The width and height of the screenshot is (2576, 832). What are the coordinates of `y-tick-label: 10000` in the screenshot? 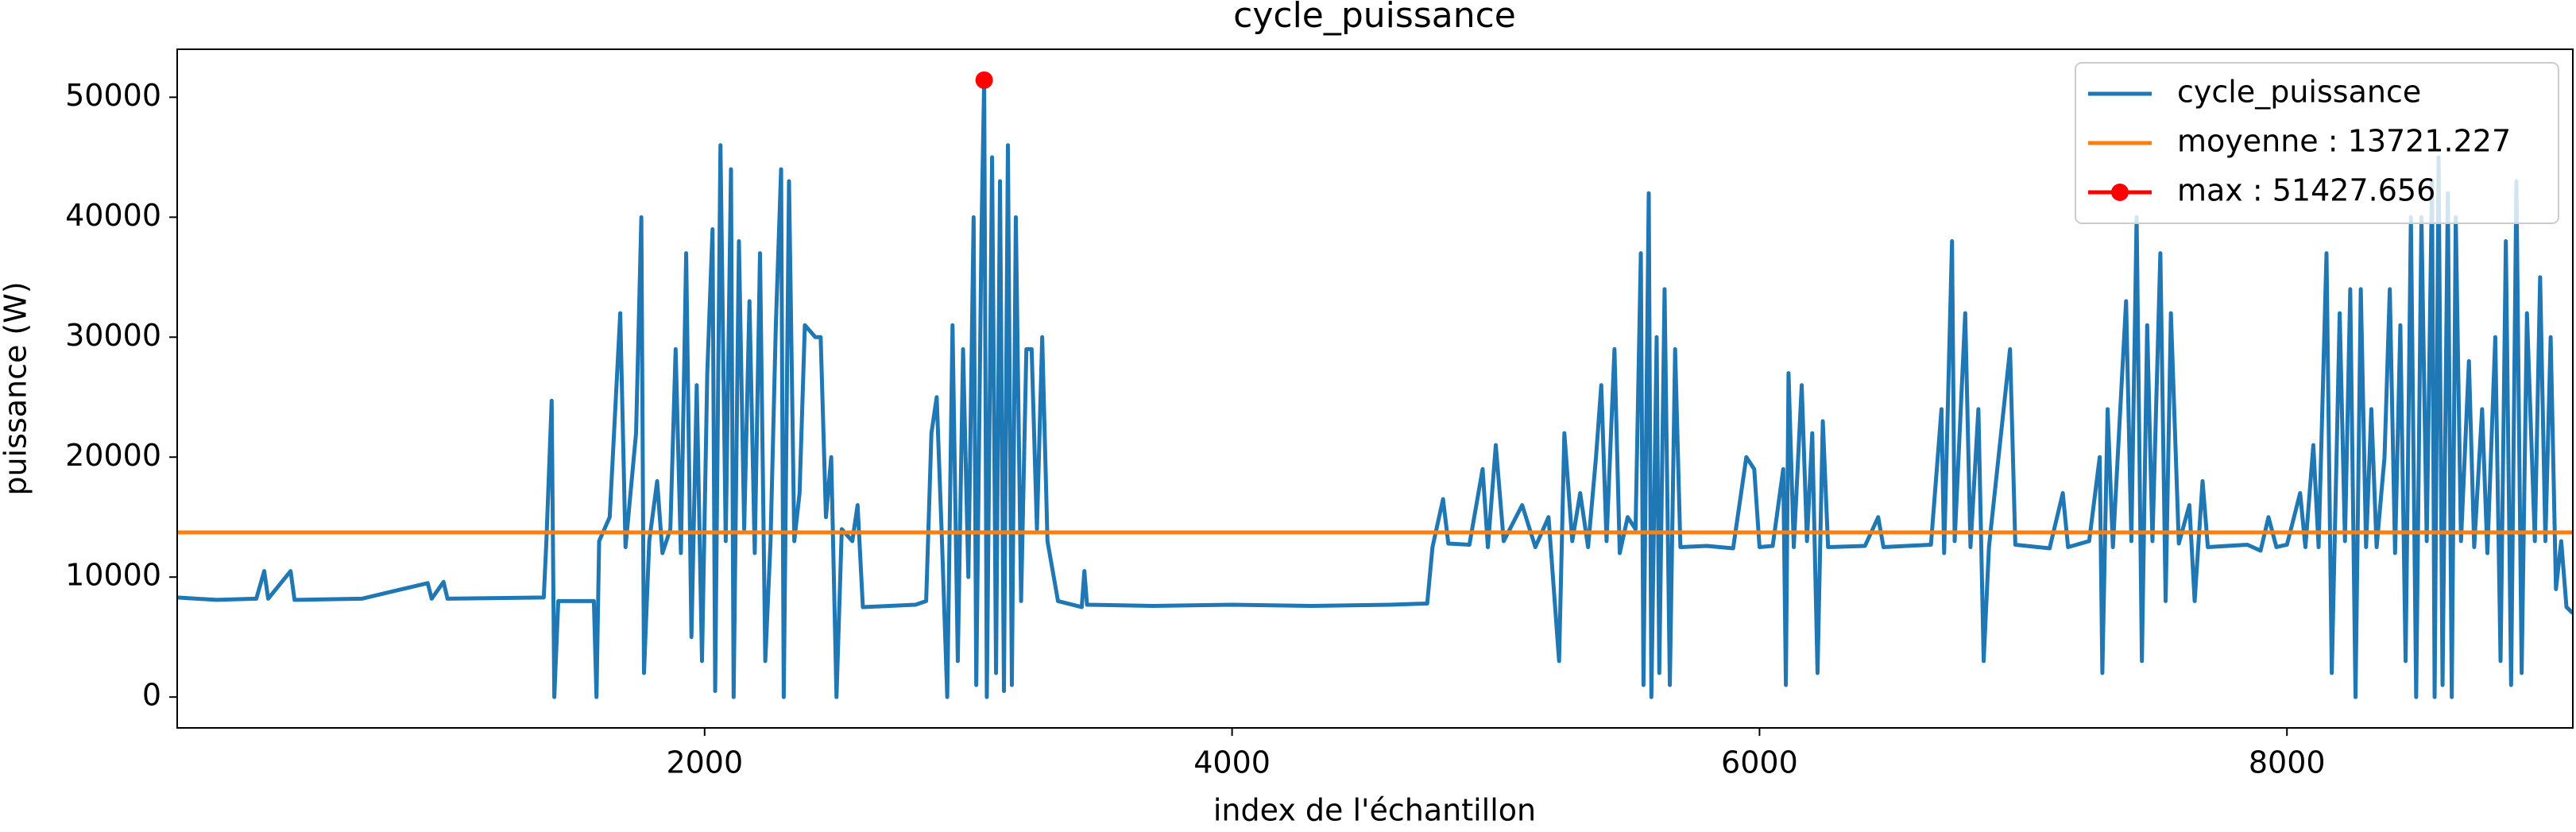 It's located at (113, 575).